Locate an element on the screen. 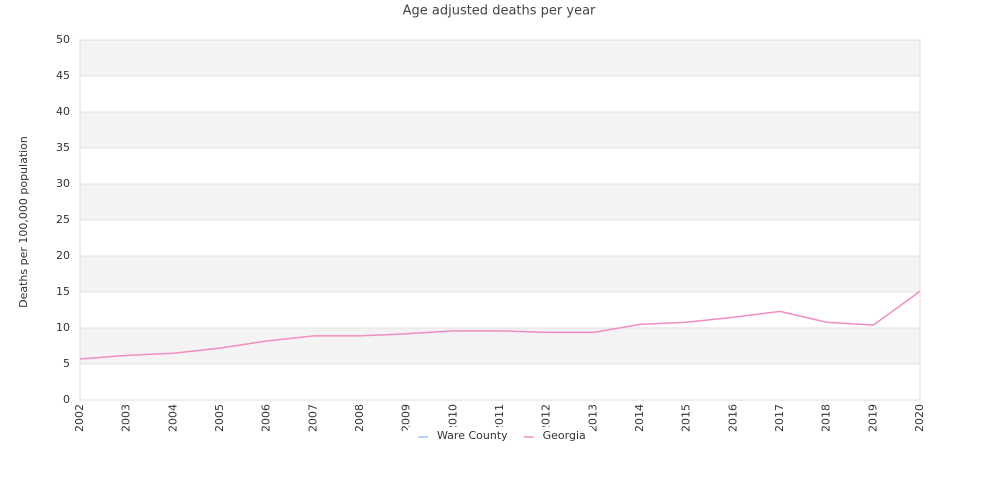  x-tick-label: 2016 is located at coordinates (732, 418).